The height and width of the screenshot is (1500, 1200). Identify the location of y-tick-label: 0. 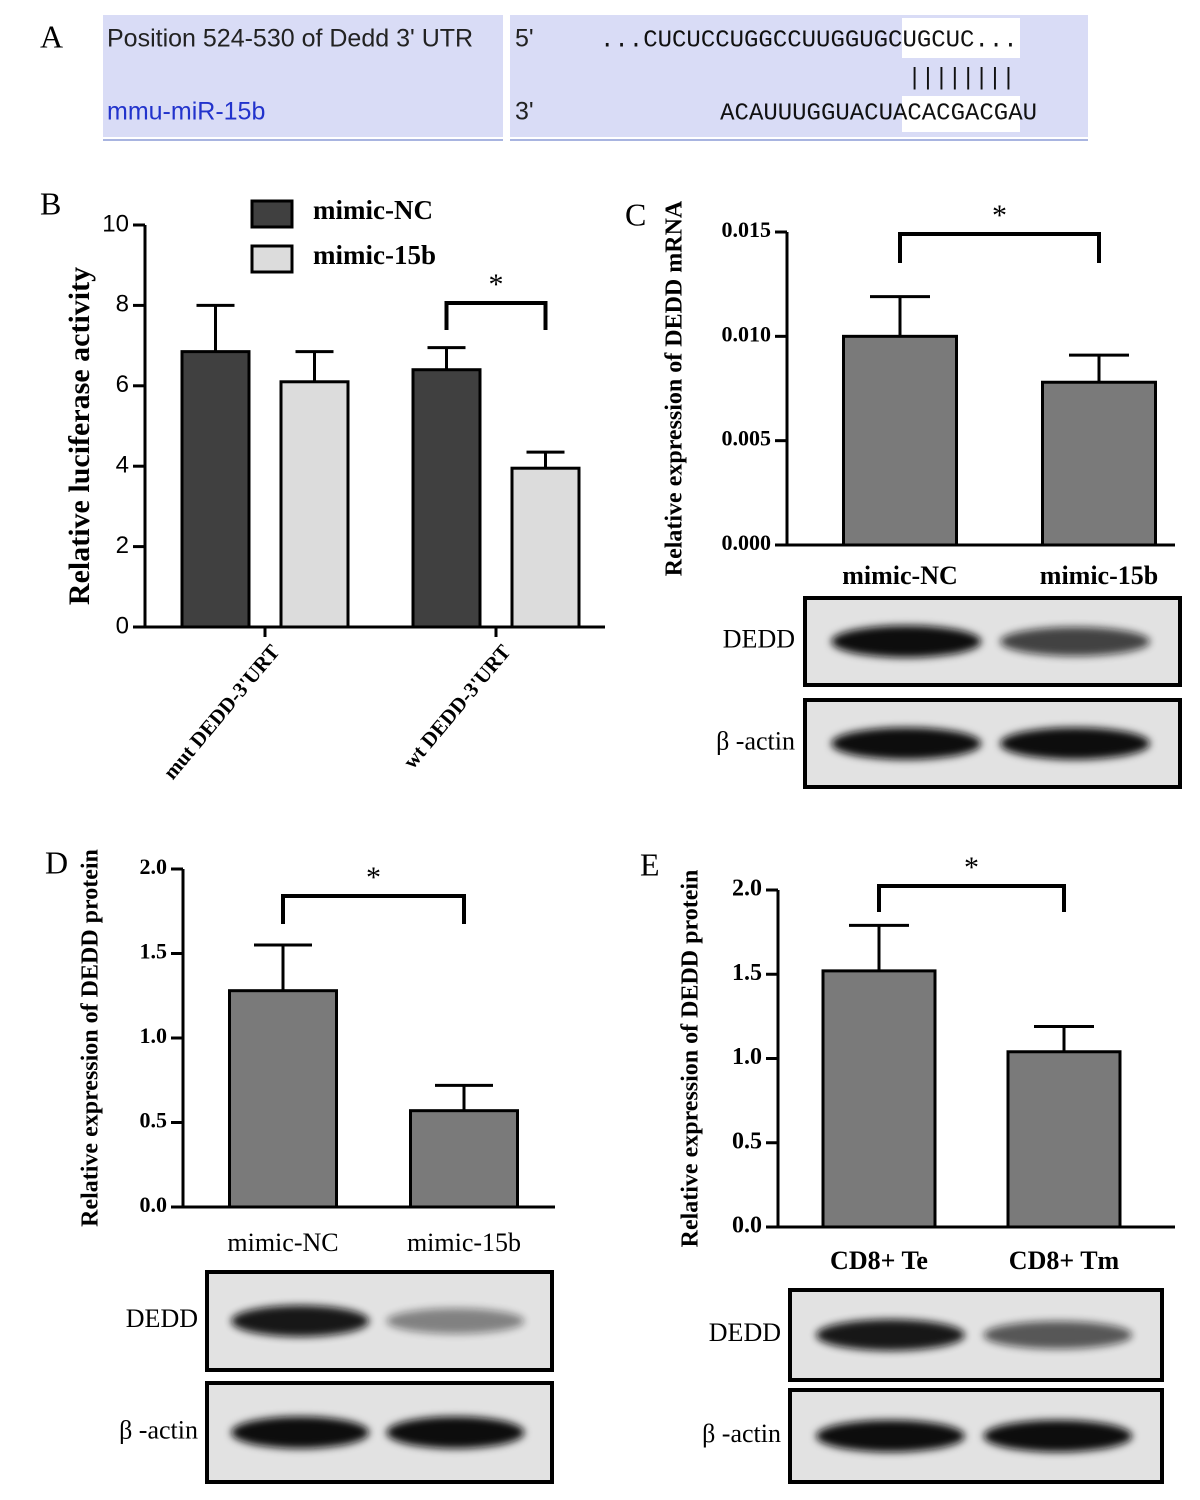
(122, 625).